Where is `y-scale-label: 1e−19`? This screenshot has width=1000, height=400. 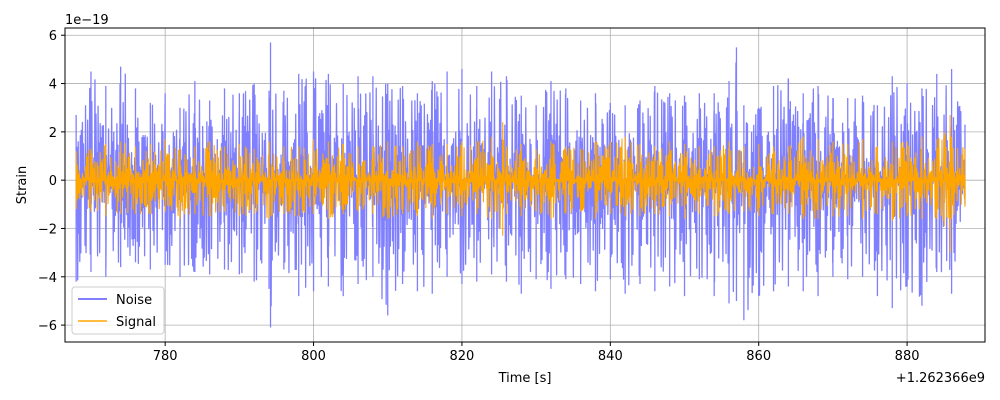 y-scale-label: 1e−19 is located at coordinates (87, 20).